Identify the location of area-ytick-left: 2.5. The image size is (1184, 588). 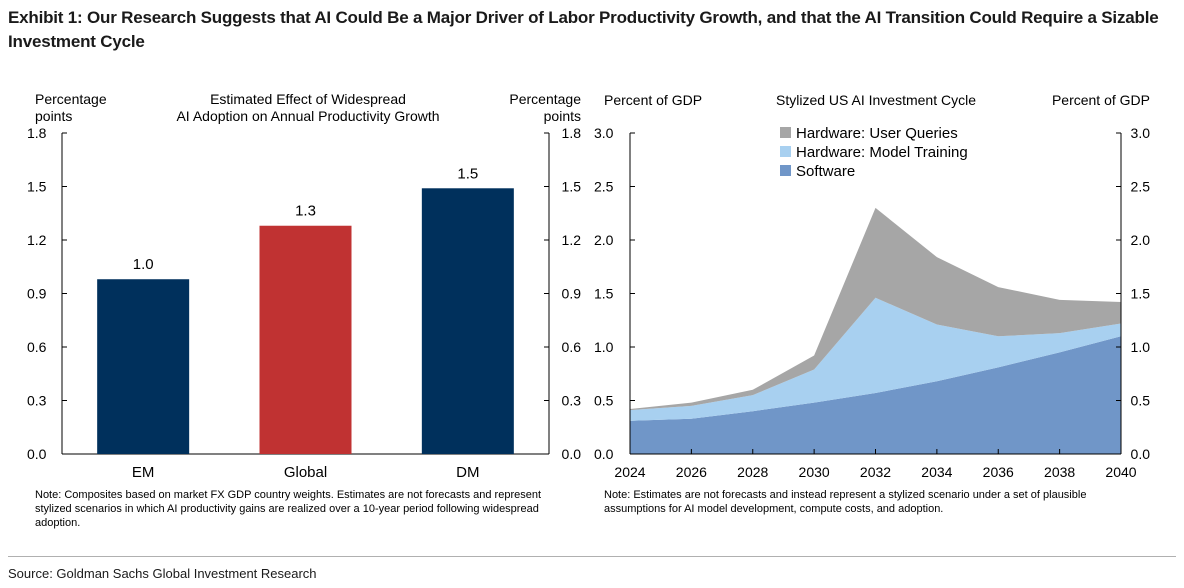
(604, 187).